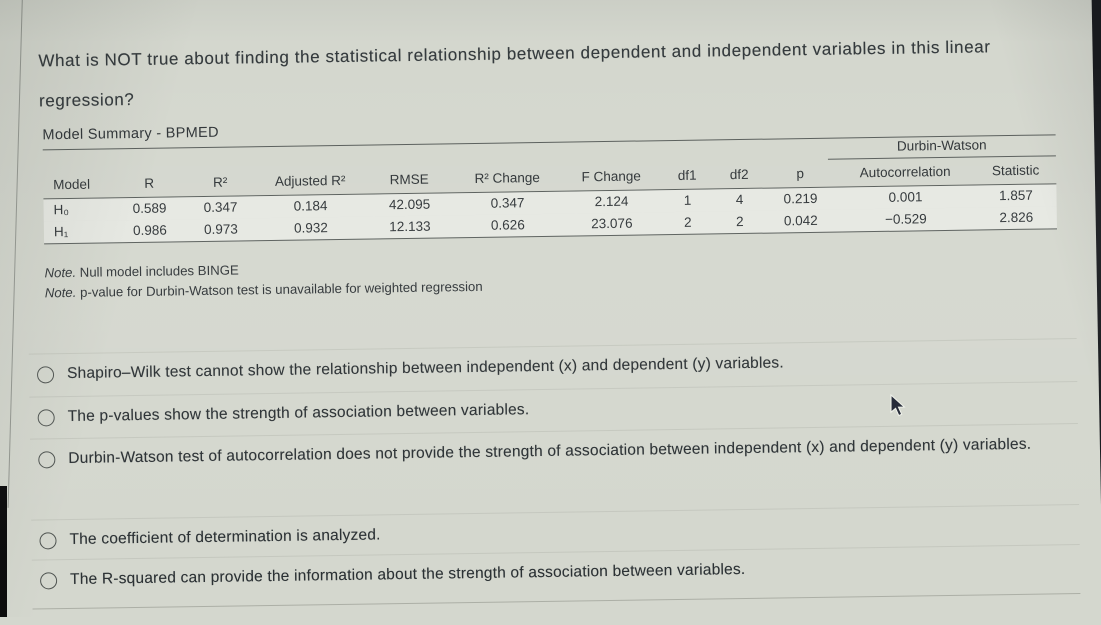 This screenshot has width=1101, height=625. What do you see at coordinates (898, 408) in the screenshot?
I see `mouse-cursor-icon` at bounding box center [898, 408].